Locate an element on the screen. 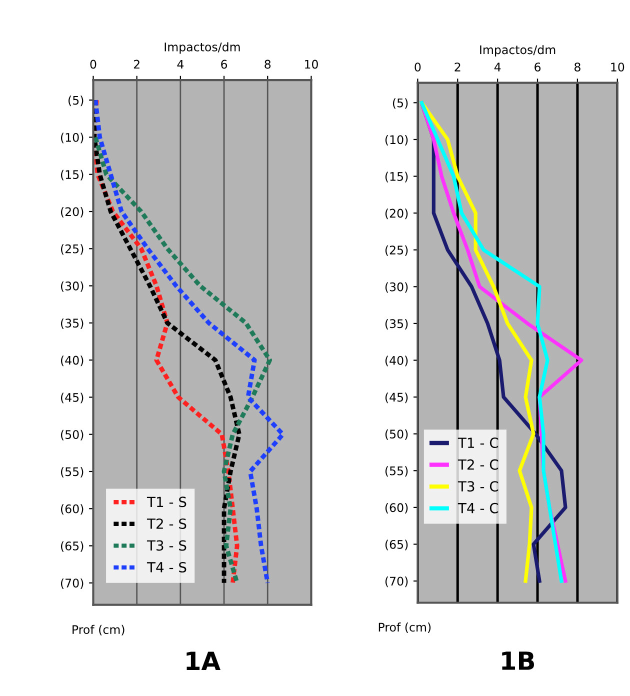  text: 1B is located at coordinates (518, 661).